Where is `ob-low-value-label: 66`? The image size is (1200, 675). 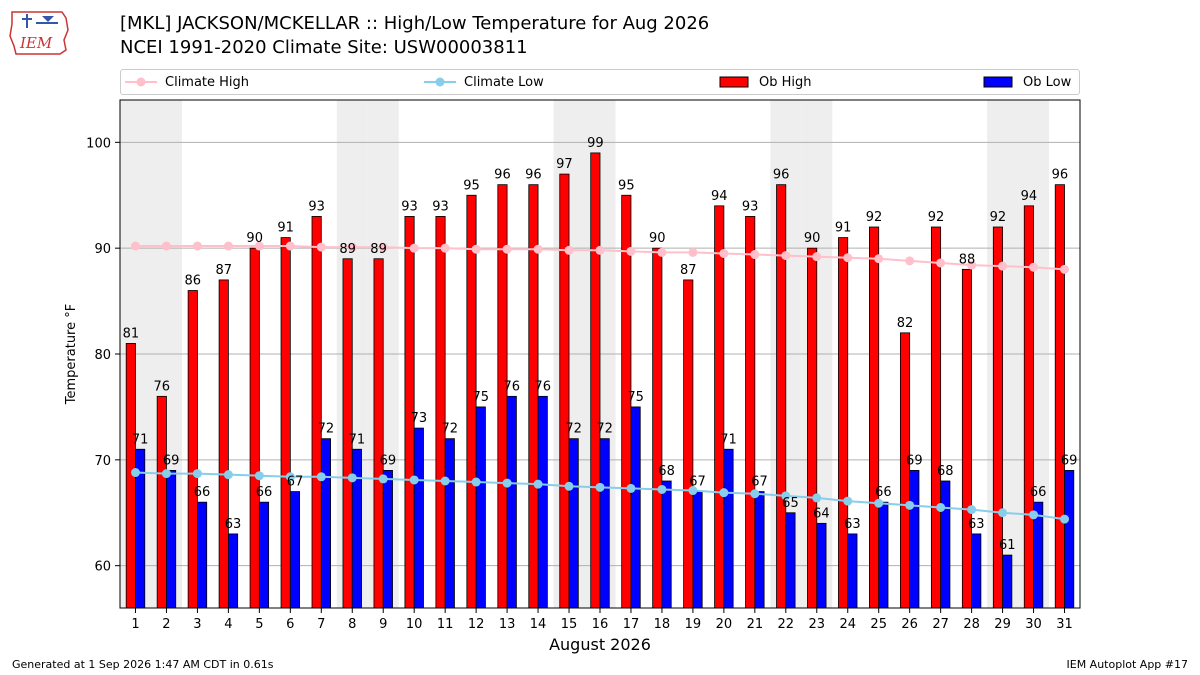
ob-low-value-label: 66 is located at coordinates (883, 492).